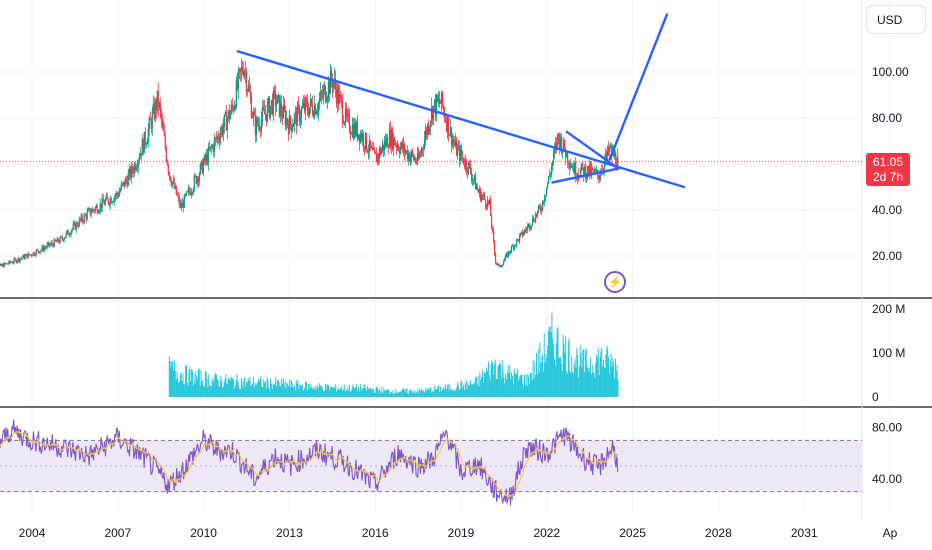  What do you see at coordinates (615, 282) in the screenshot?
I see `lightning-bolt-icon: ⚡` at bounding box center [615, 282].